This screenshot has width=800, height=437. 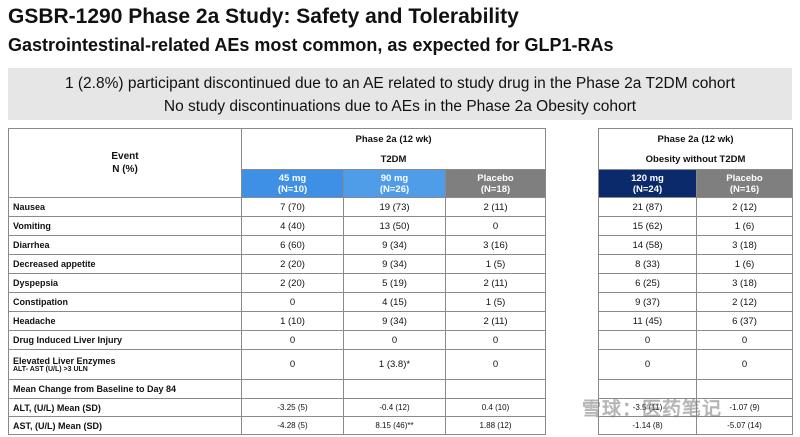 I want to click on table-row: Diarrhea 6 (60) 9 (34) 3 (16), so click(x=277, y=245).